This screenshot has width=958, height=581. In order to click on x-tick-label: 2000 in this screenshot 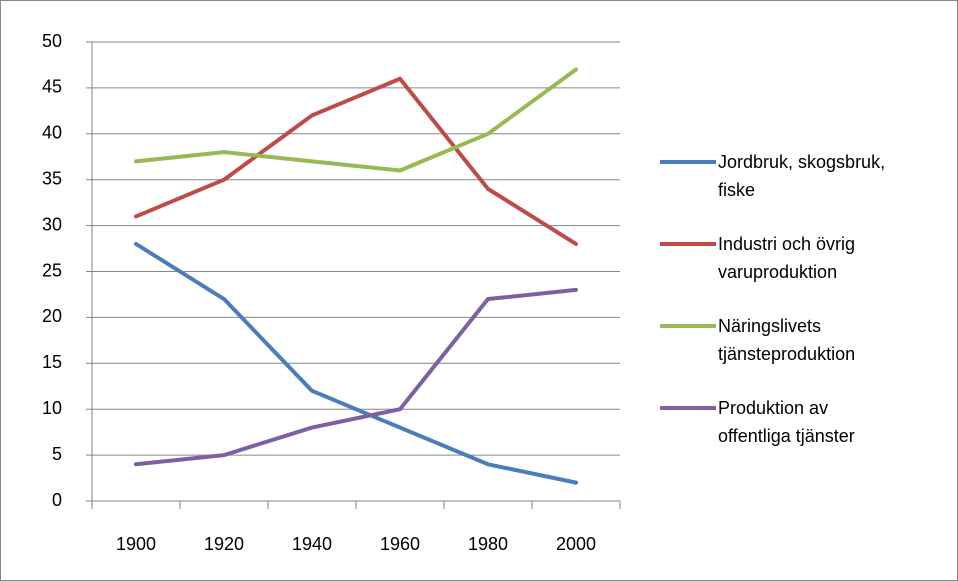, I will do `click(576, 544)`.